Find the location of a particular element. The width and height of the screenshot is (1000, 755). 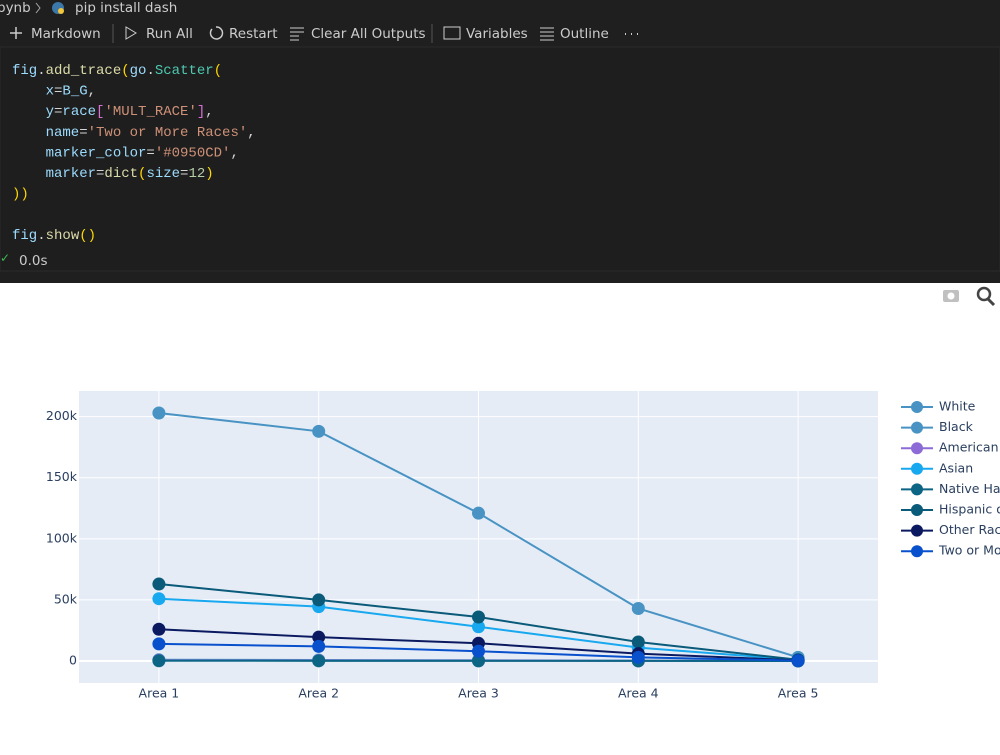

code-line: marker=dict(size=12) is located at coordinates (113, 174).